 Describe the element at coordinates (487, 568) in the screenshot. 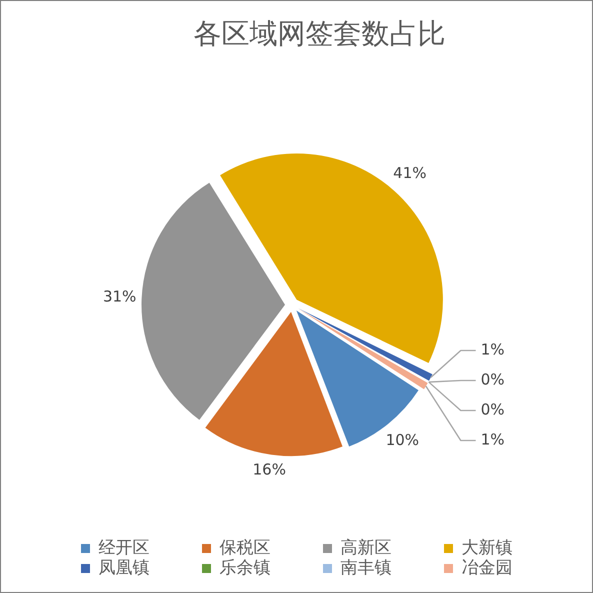

I see `legend-label: 冶金园` at that location.